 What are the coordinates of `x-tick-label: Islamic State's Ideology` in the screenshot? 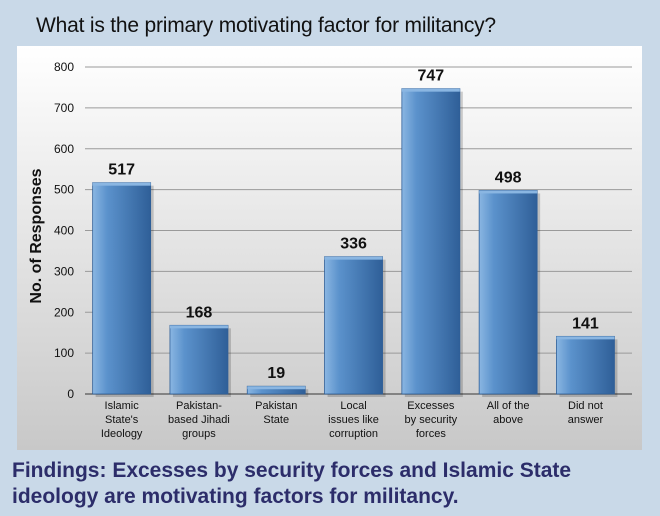 It's located at (122, 420).